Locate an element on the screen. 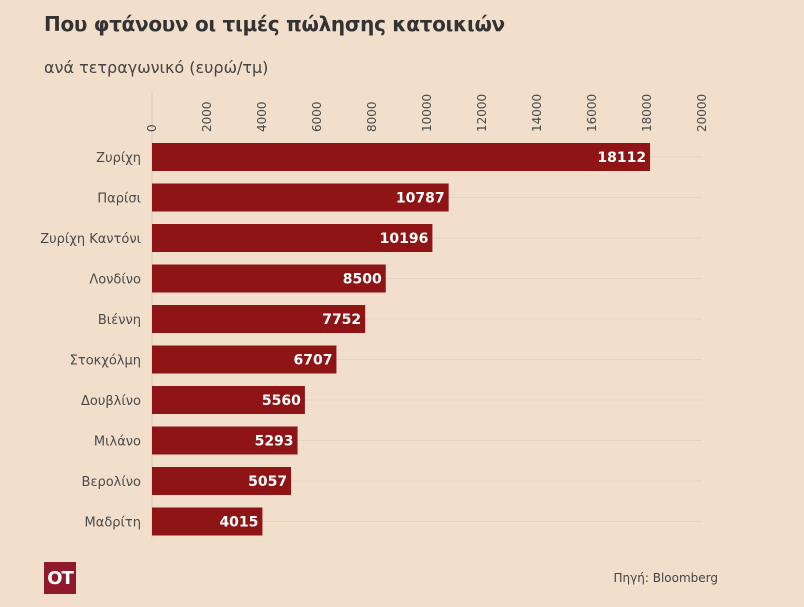 This screenshot has height=607, width=804. chart-subtitle: ανά τετραγωνικό (ευρώ/τμ) is located at coordinates (156, 67).